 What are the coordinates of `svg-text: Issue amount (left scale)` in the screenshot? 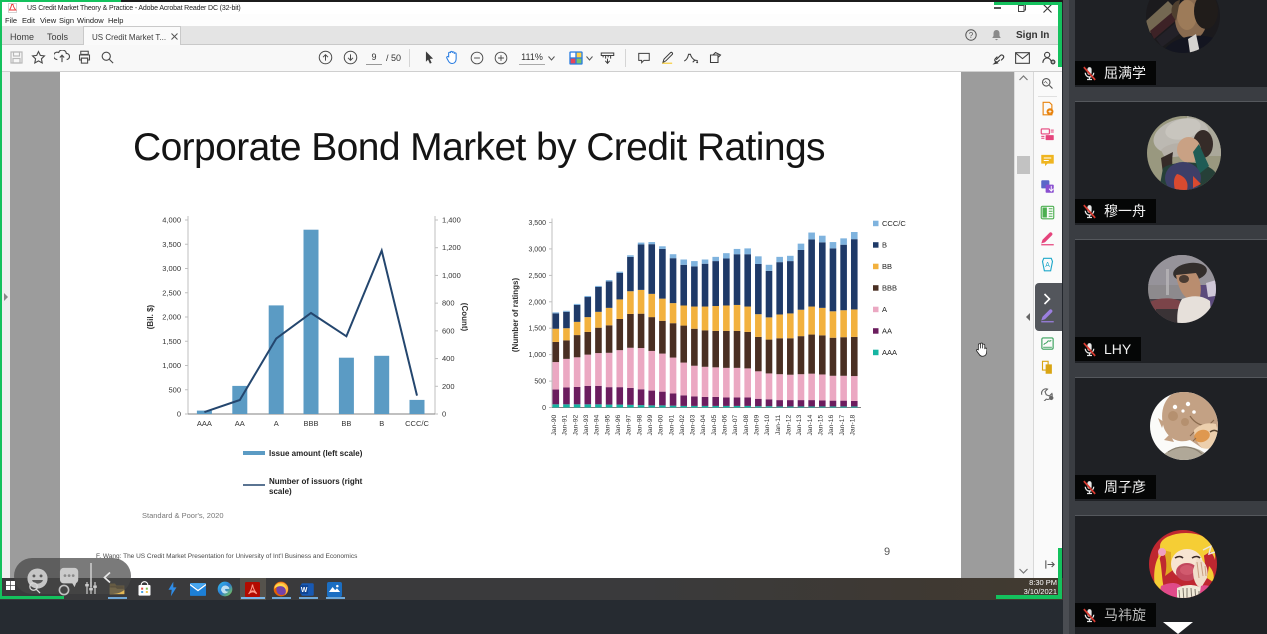 It's located at (316, 453).